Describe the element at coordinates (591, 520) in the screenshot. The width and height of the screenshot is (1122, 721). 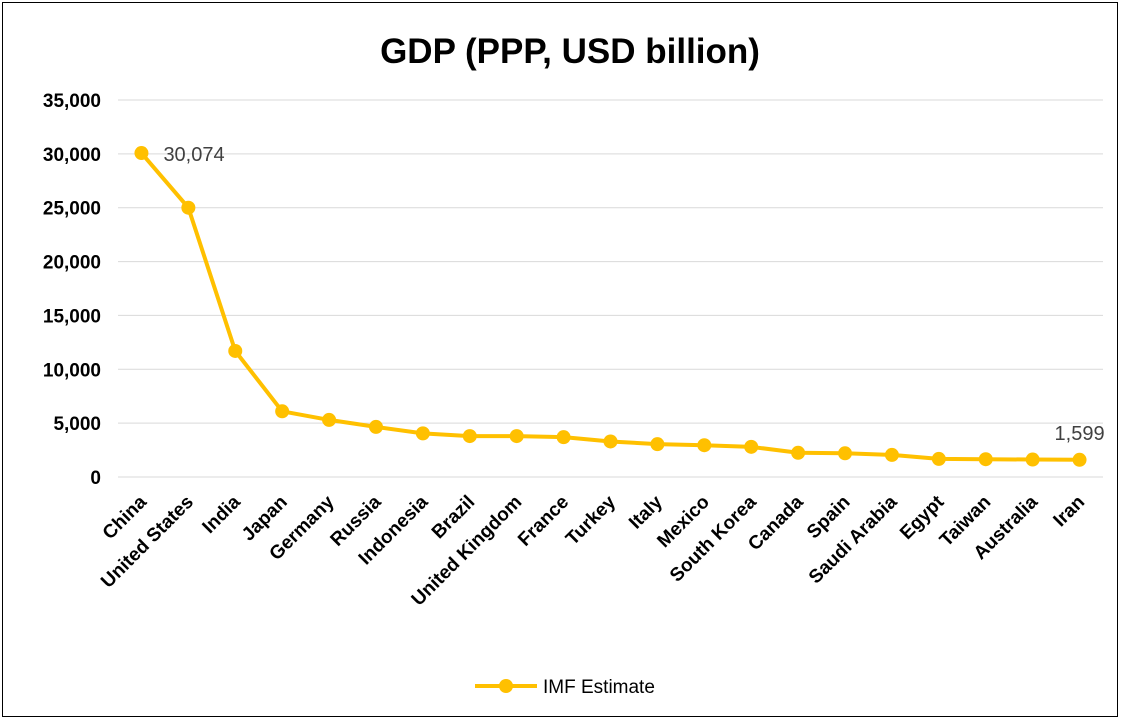
I see `x-tick-label: Turkey` at that location.